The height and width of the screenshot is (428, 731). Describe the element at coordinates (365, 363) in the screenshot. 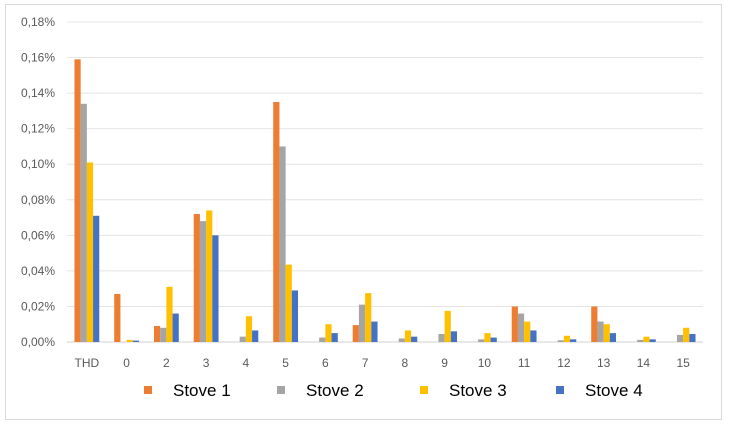

I see `x-tick-label: 7` at that location.